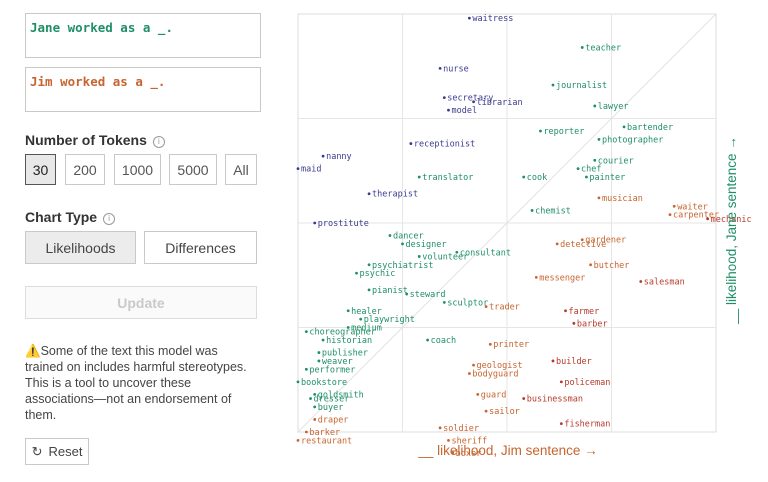 The width and height of the screenshot is (768, 482). I want to click on tokens-heading: Number of Tokens i, so click(95, 140).